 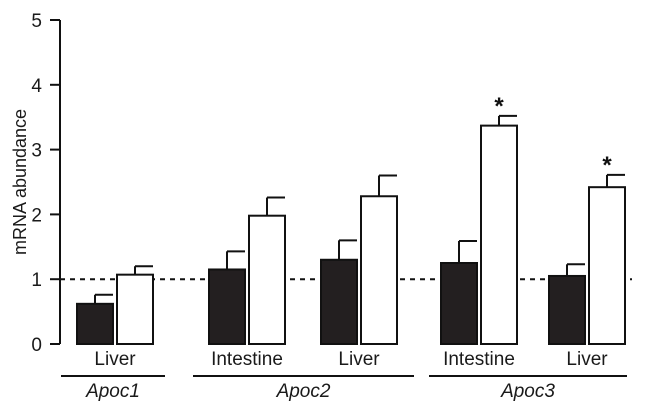 I want to click on y-tick-label: 1, so click(x=36, y=280).